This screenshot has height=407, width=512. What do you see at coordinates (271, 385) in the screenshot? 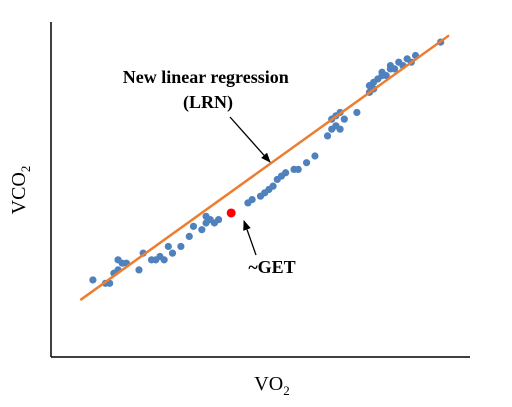
I see `x-axis-title: VO2` at bounding box center [271, 385].